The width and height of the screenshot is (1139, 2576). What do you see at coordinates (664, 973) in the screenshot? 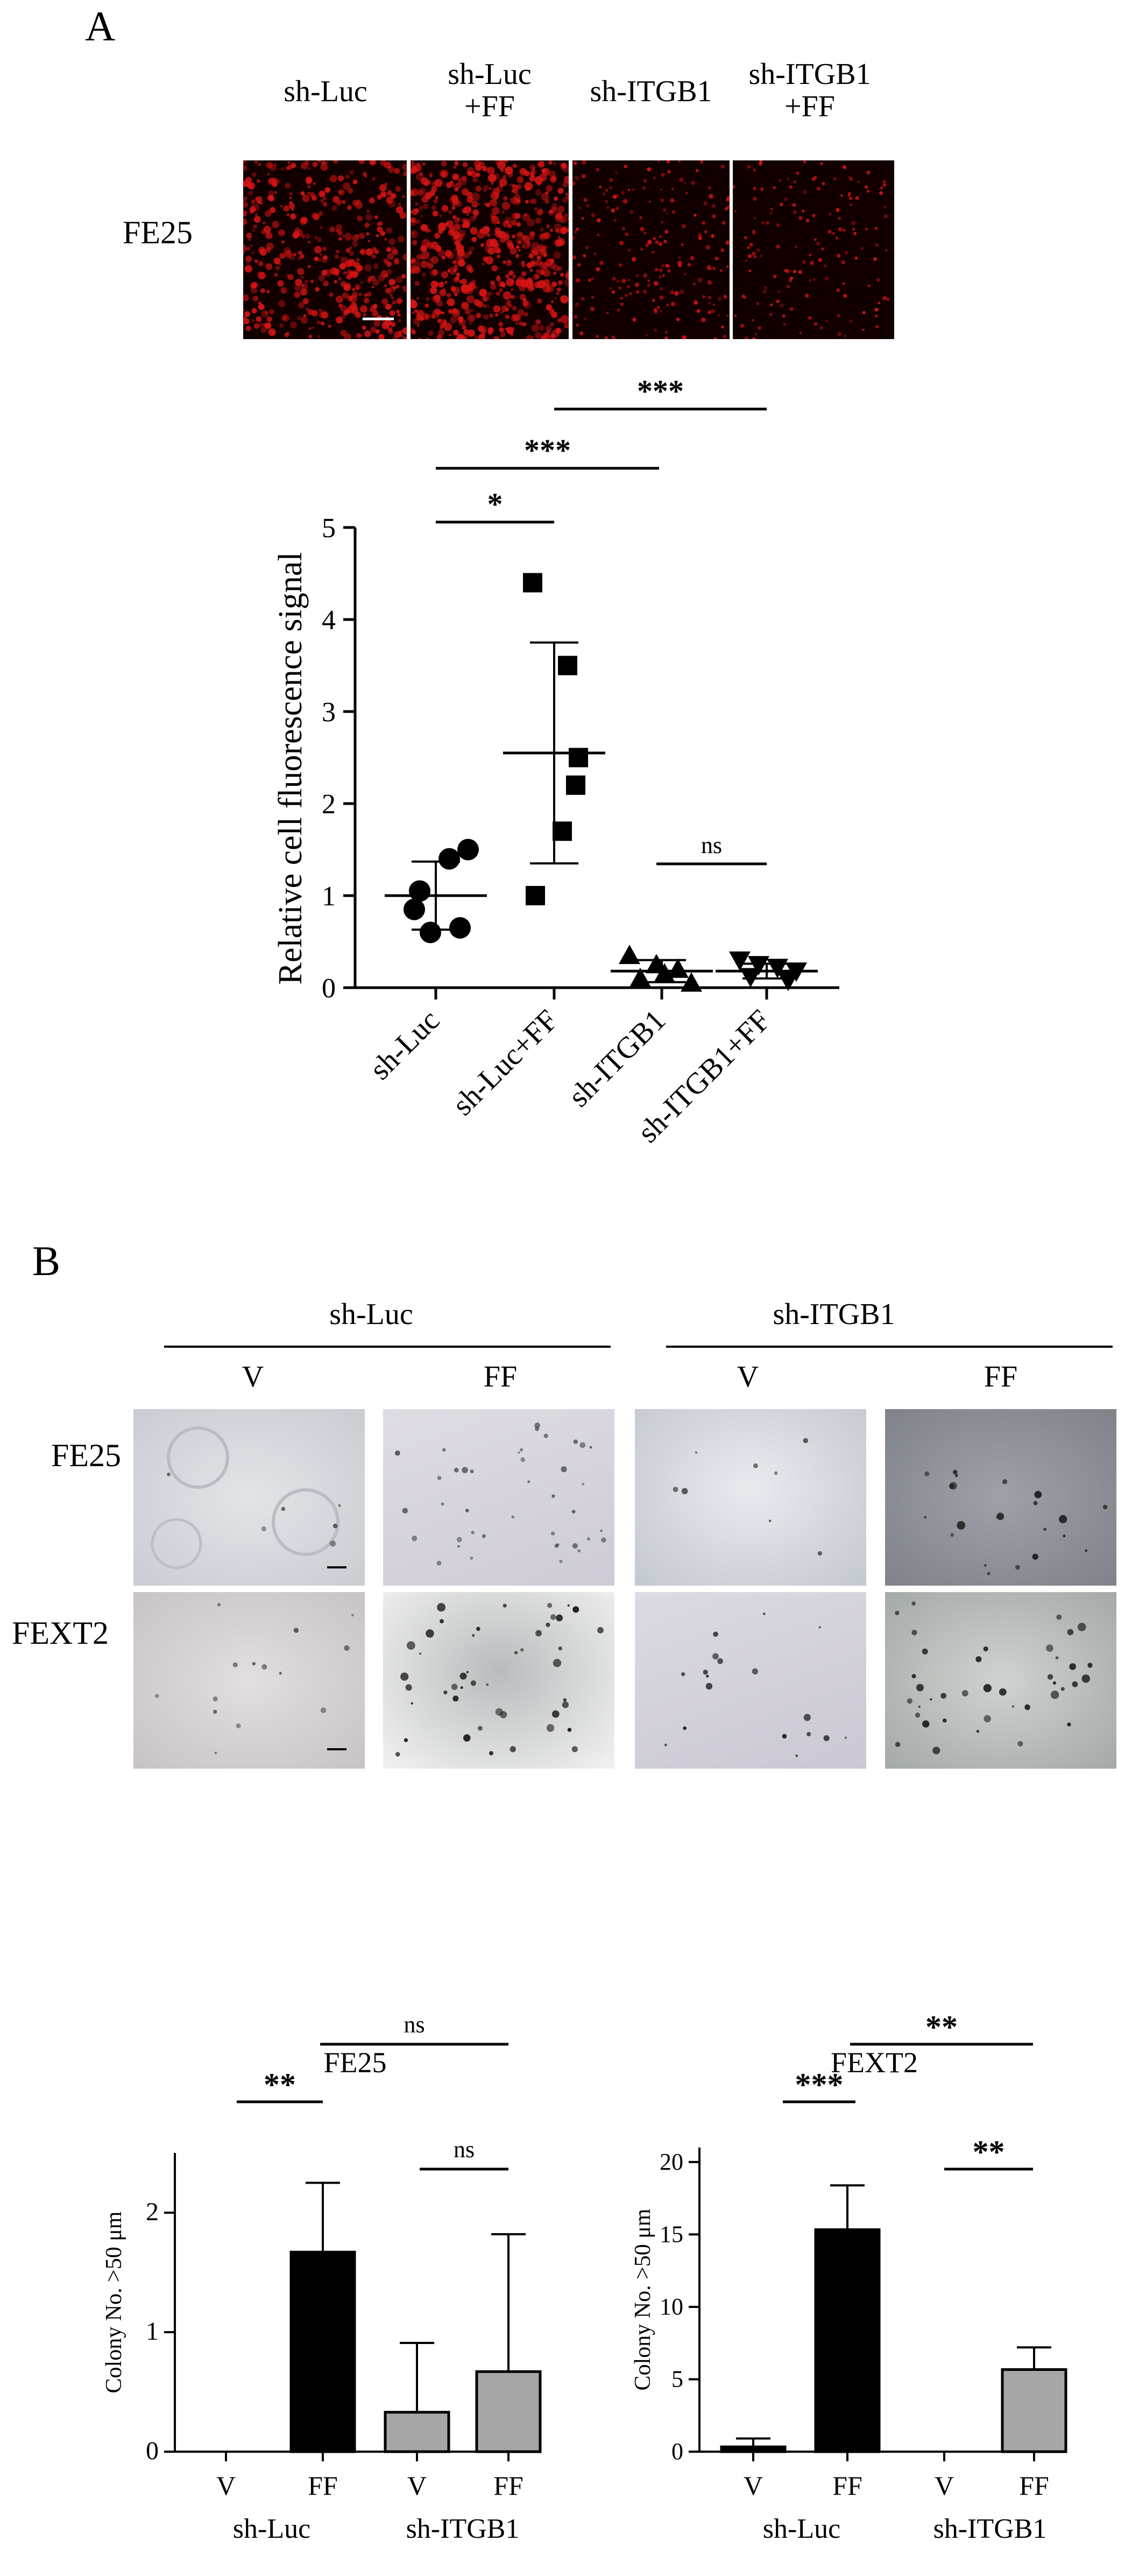
I see `data-point` at bounding box center [664, 973].